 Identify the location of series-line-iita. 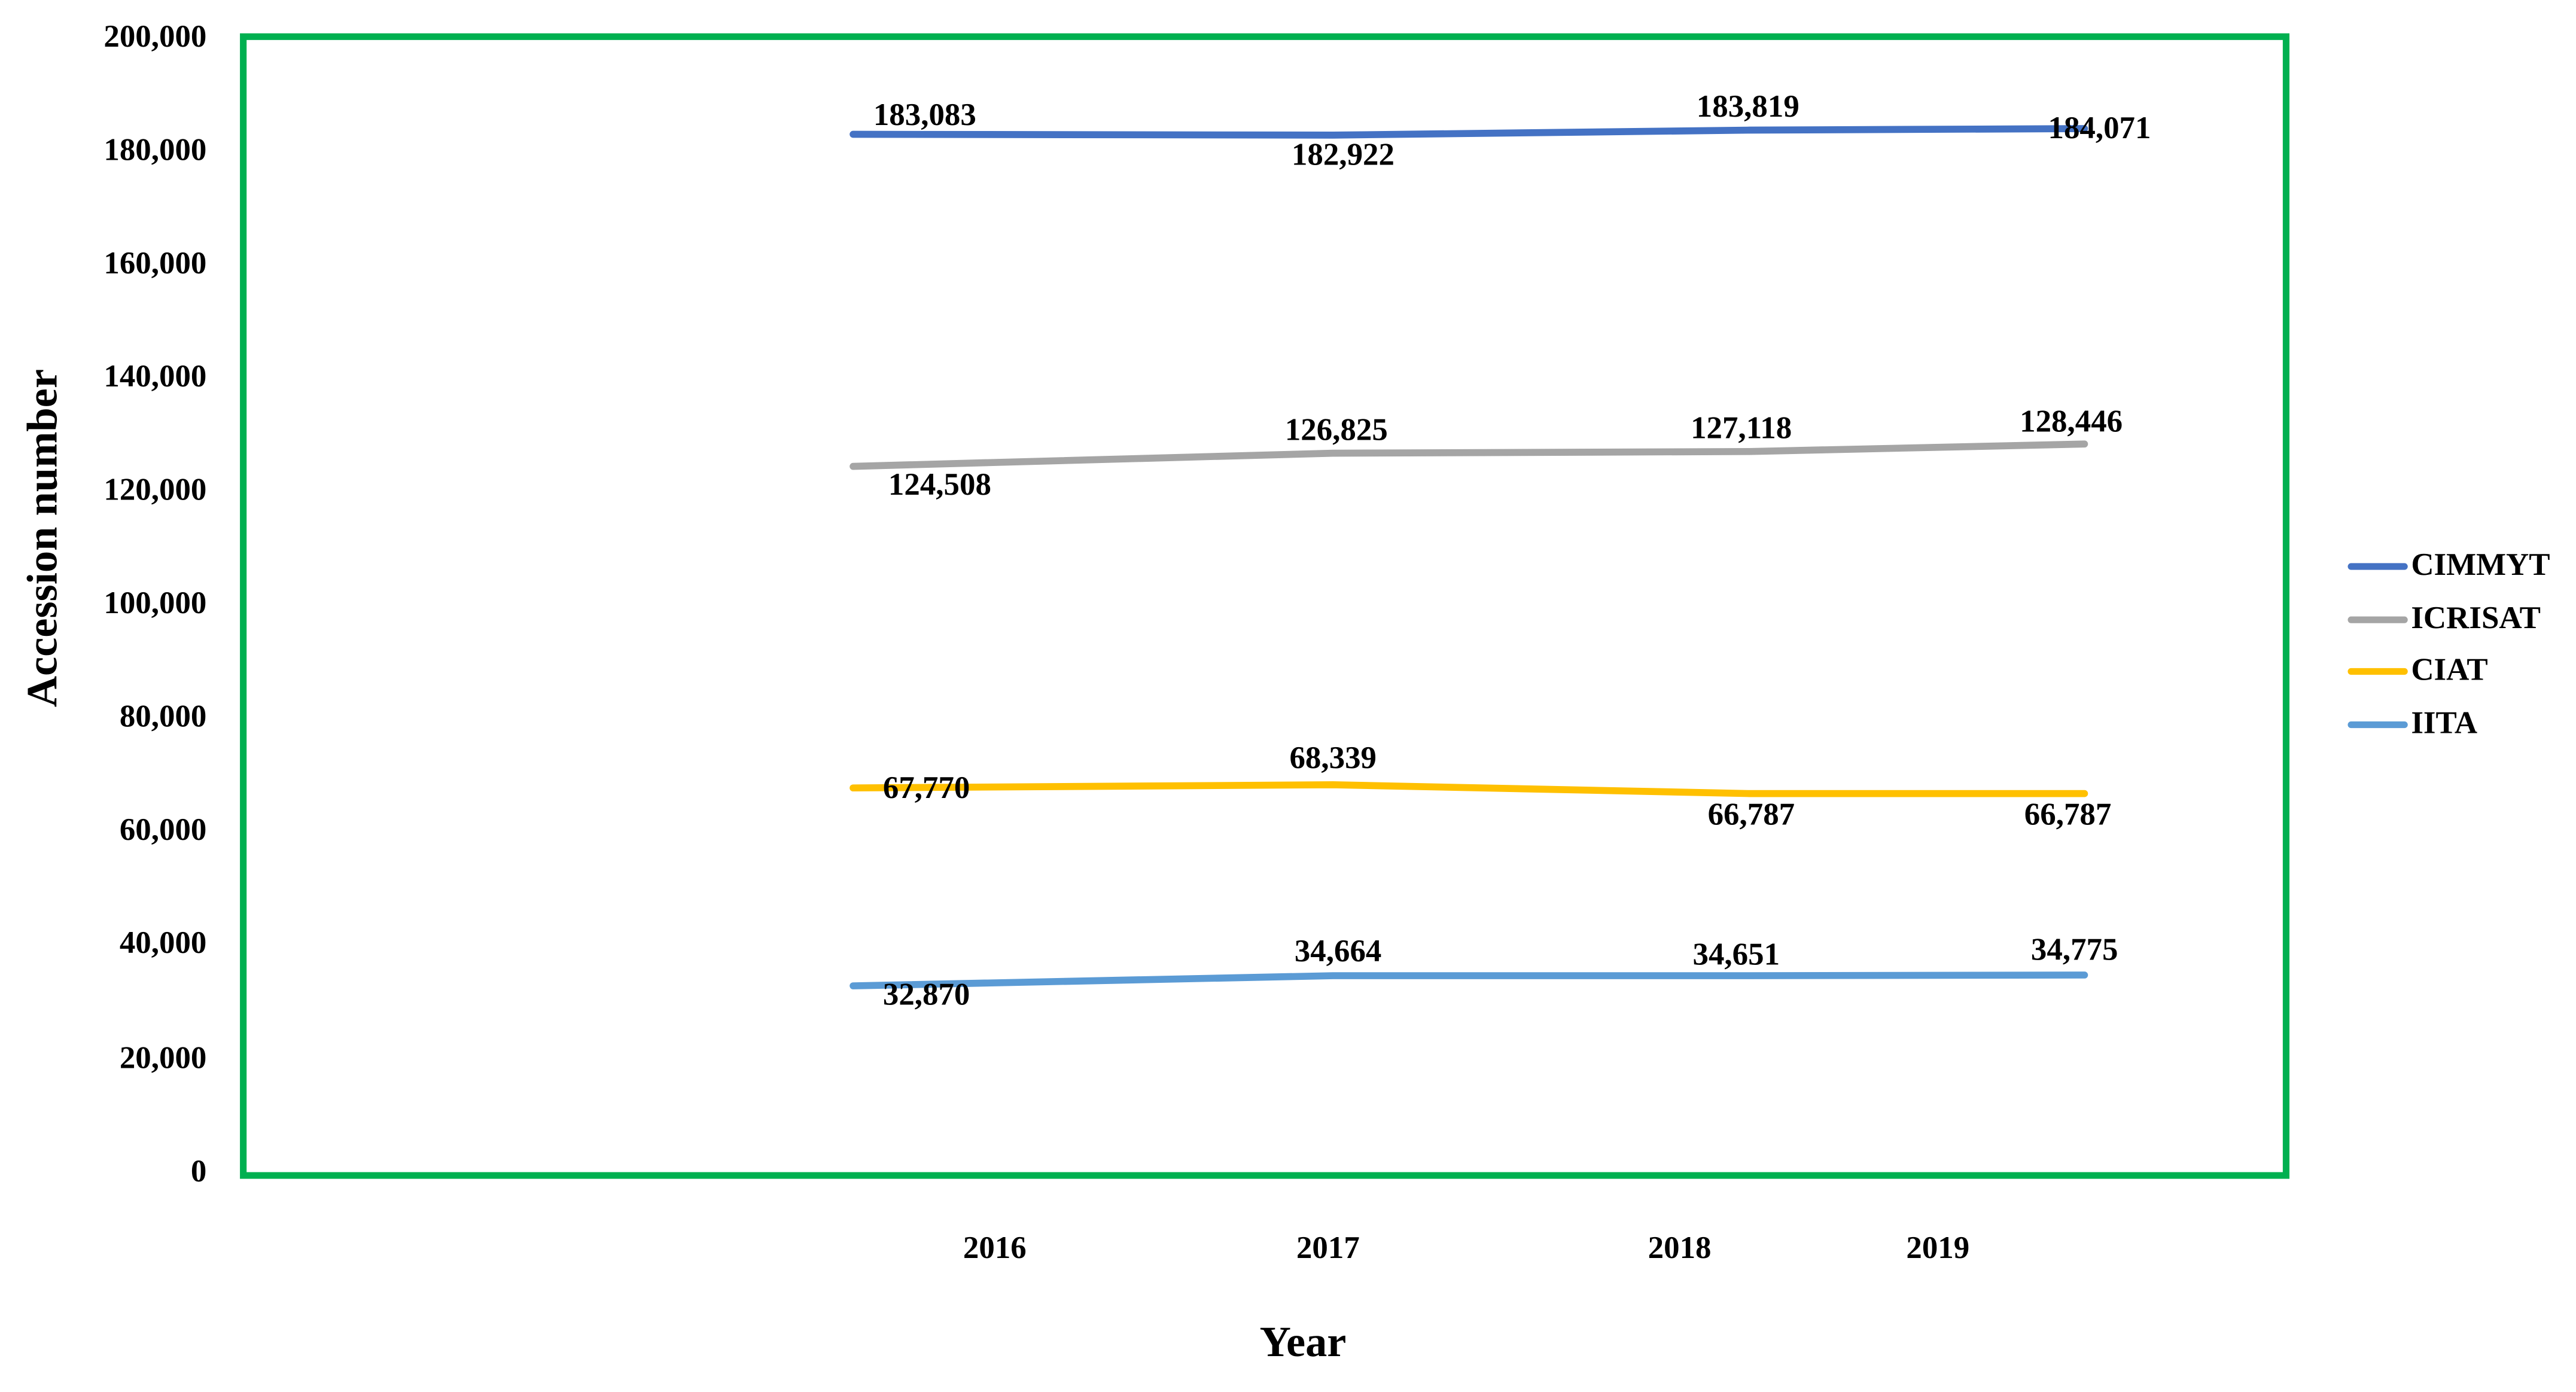
(1468, 980).